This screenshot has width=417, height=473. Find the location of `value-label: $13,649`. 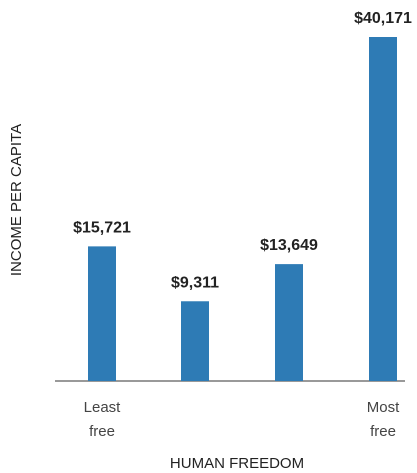

value-label: $13,649 is located at coordinates (289, 245).